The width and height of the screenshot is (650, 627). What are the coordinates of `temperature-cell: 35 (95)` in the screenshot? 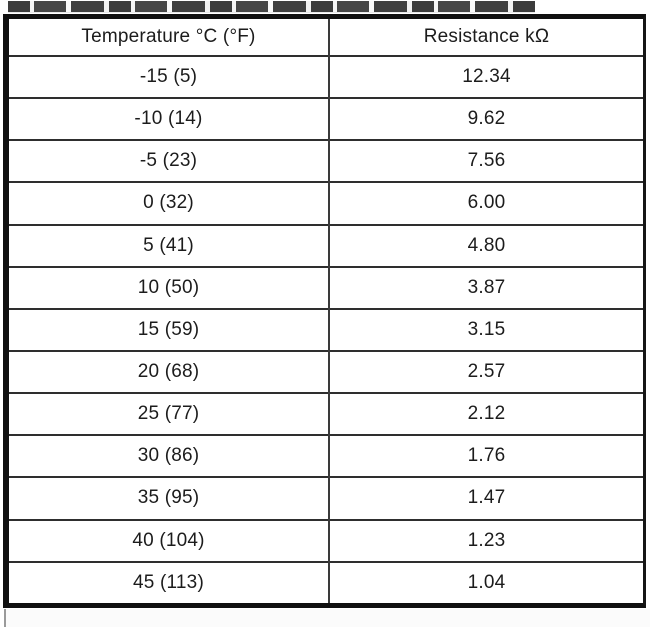 It's located at (169, 498).